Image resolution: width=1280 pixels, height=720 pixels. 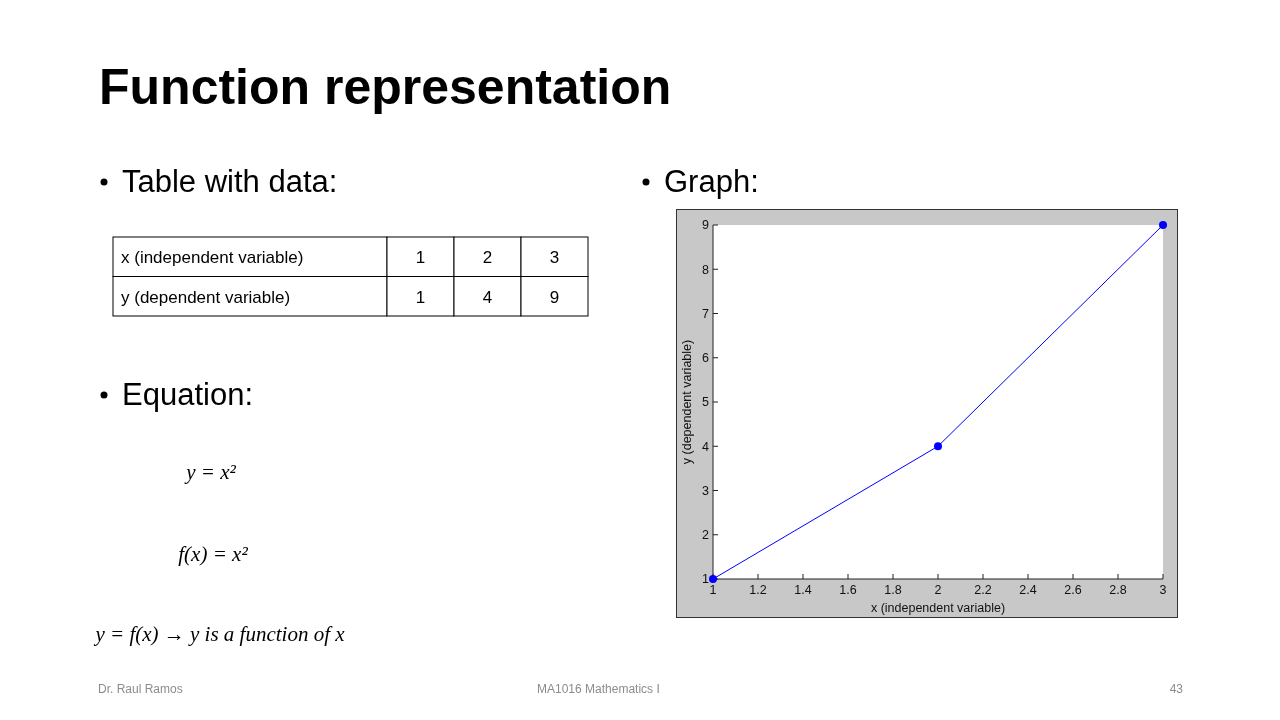 What do you see at coordinates (213, 554) in the screenshot?
I see `text: f(x) = x²` at bounding box center [213, 554].